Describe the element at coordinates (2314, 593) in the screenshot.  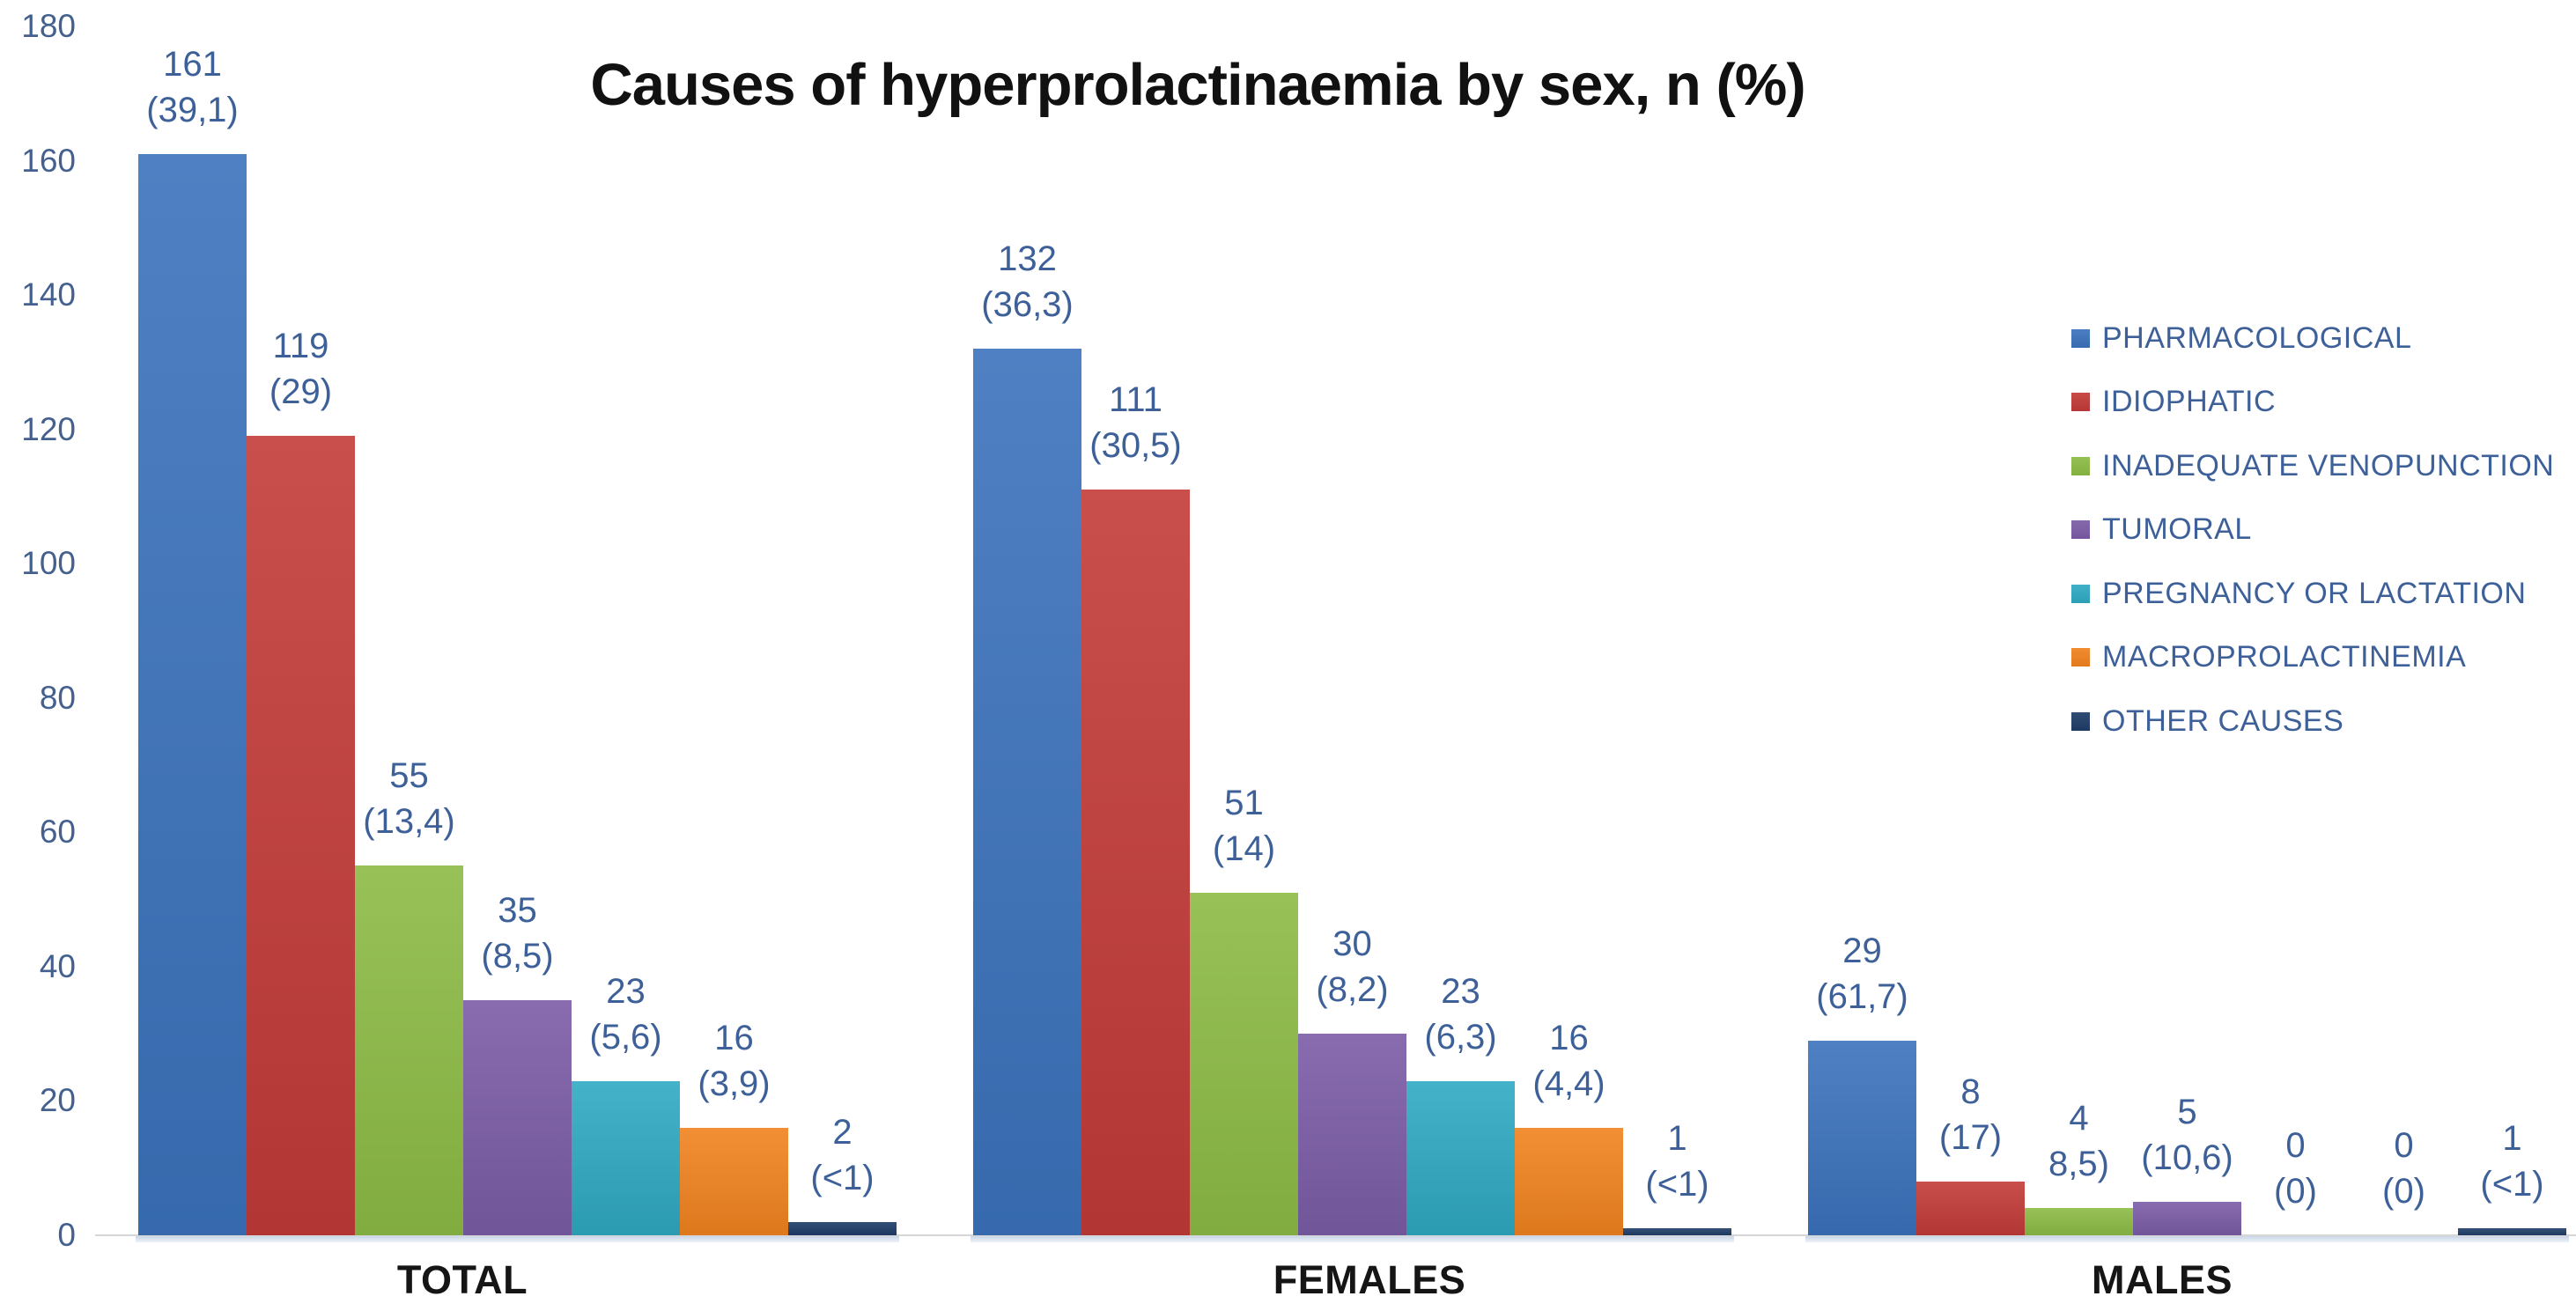
I see `legend-label: PREGNANCY OR LACTATION` at that location.